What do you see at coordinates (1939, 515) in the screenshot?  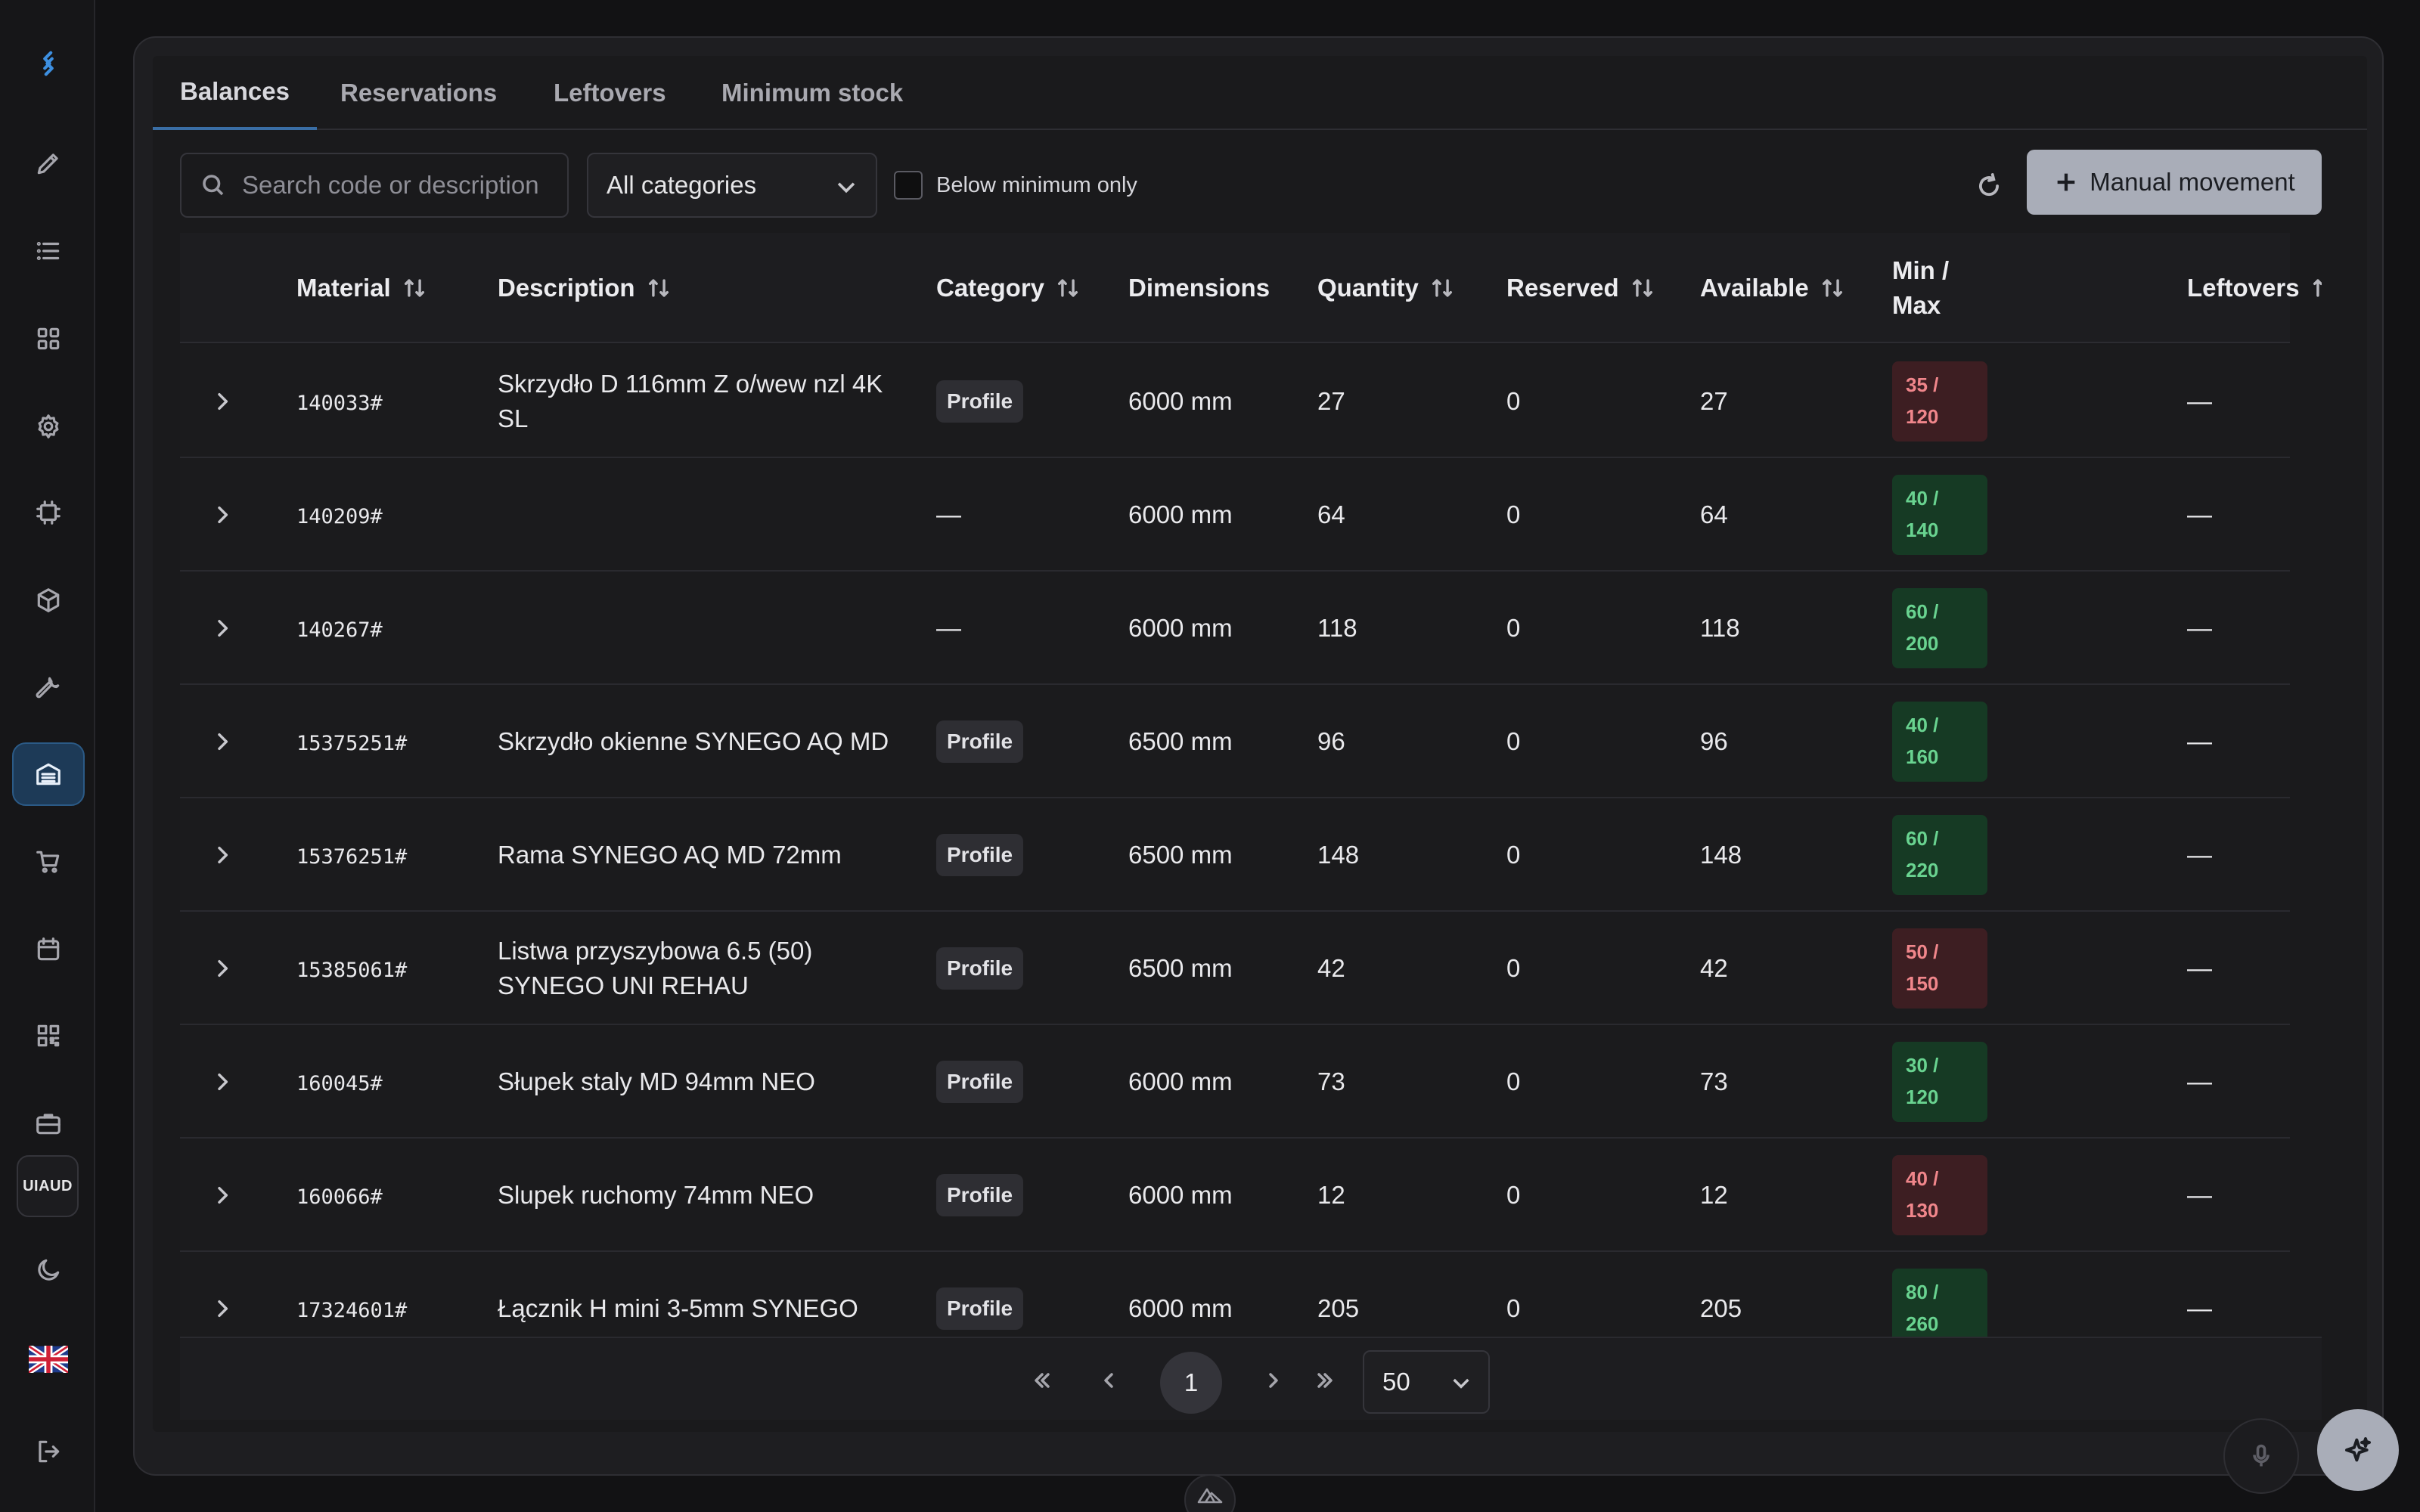 I see `min-max-badge: 40 / 140` at bounding box center [1939, 515].